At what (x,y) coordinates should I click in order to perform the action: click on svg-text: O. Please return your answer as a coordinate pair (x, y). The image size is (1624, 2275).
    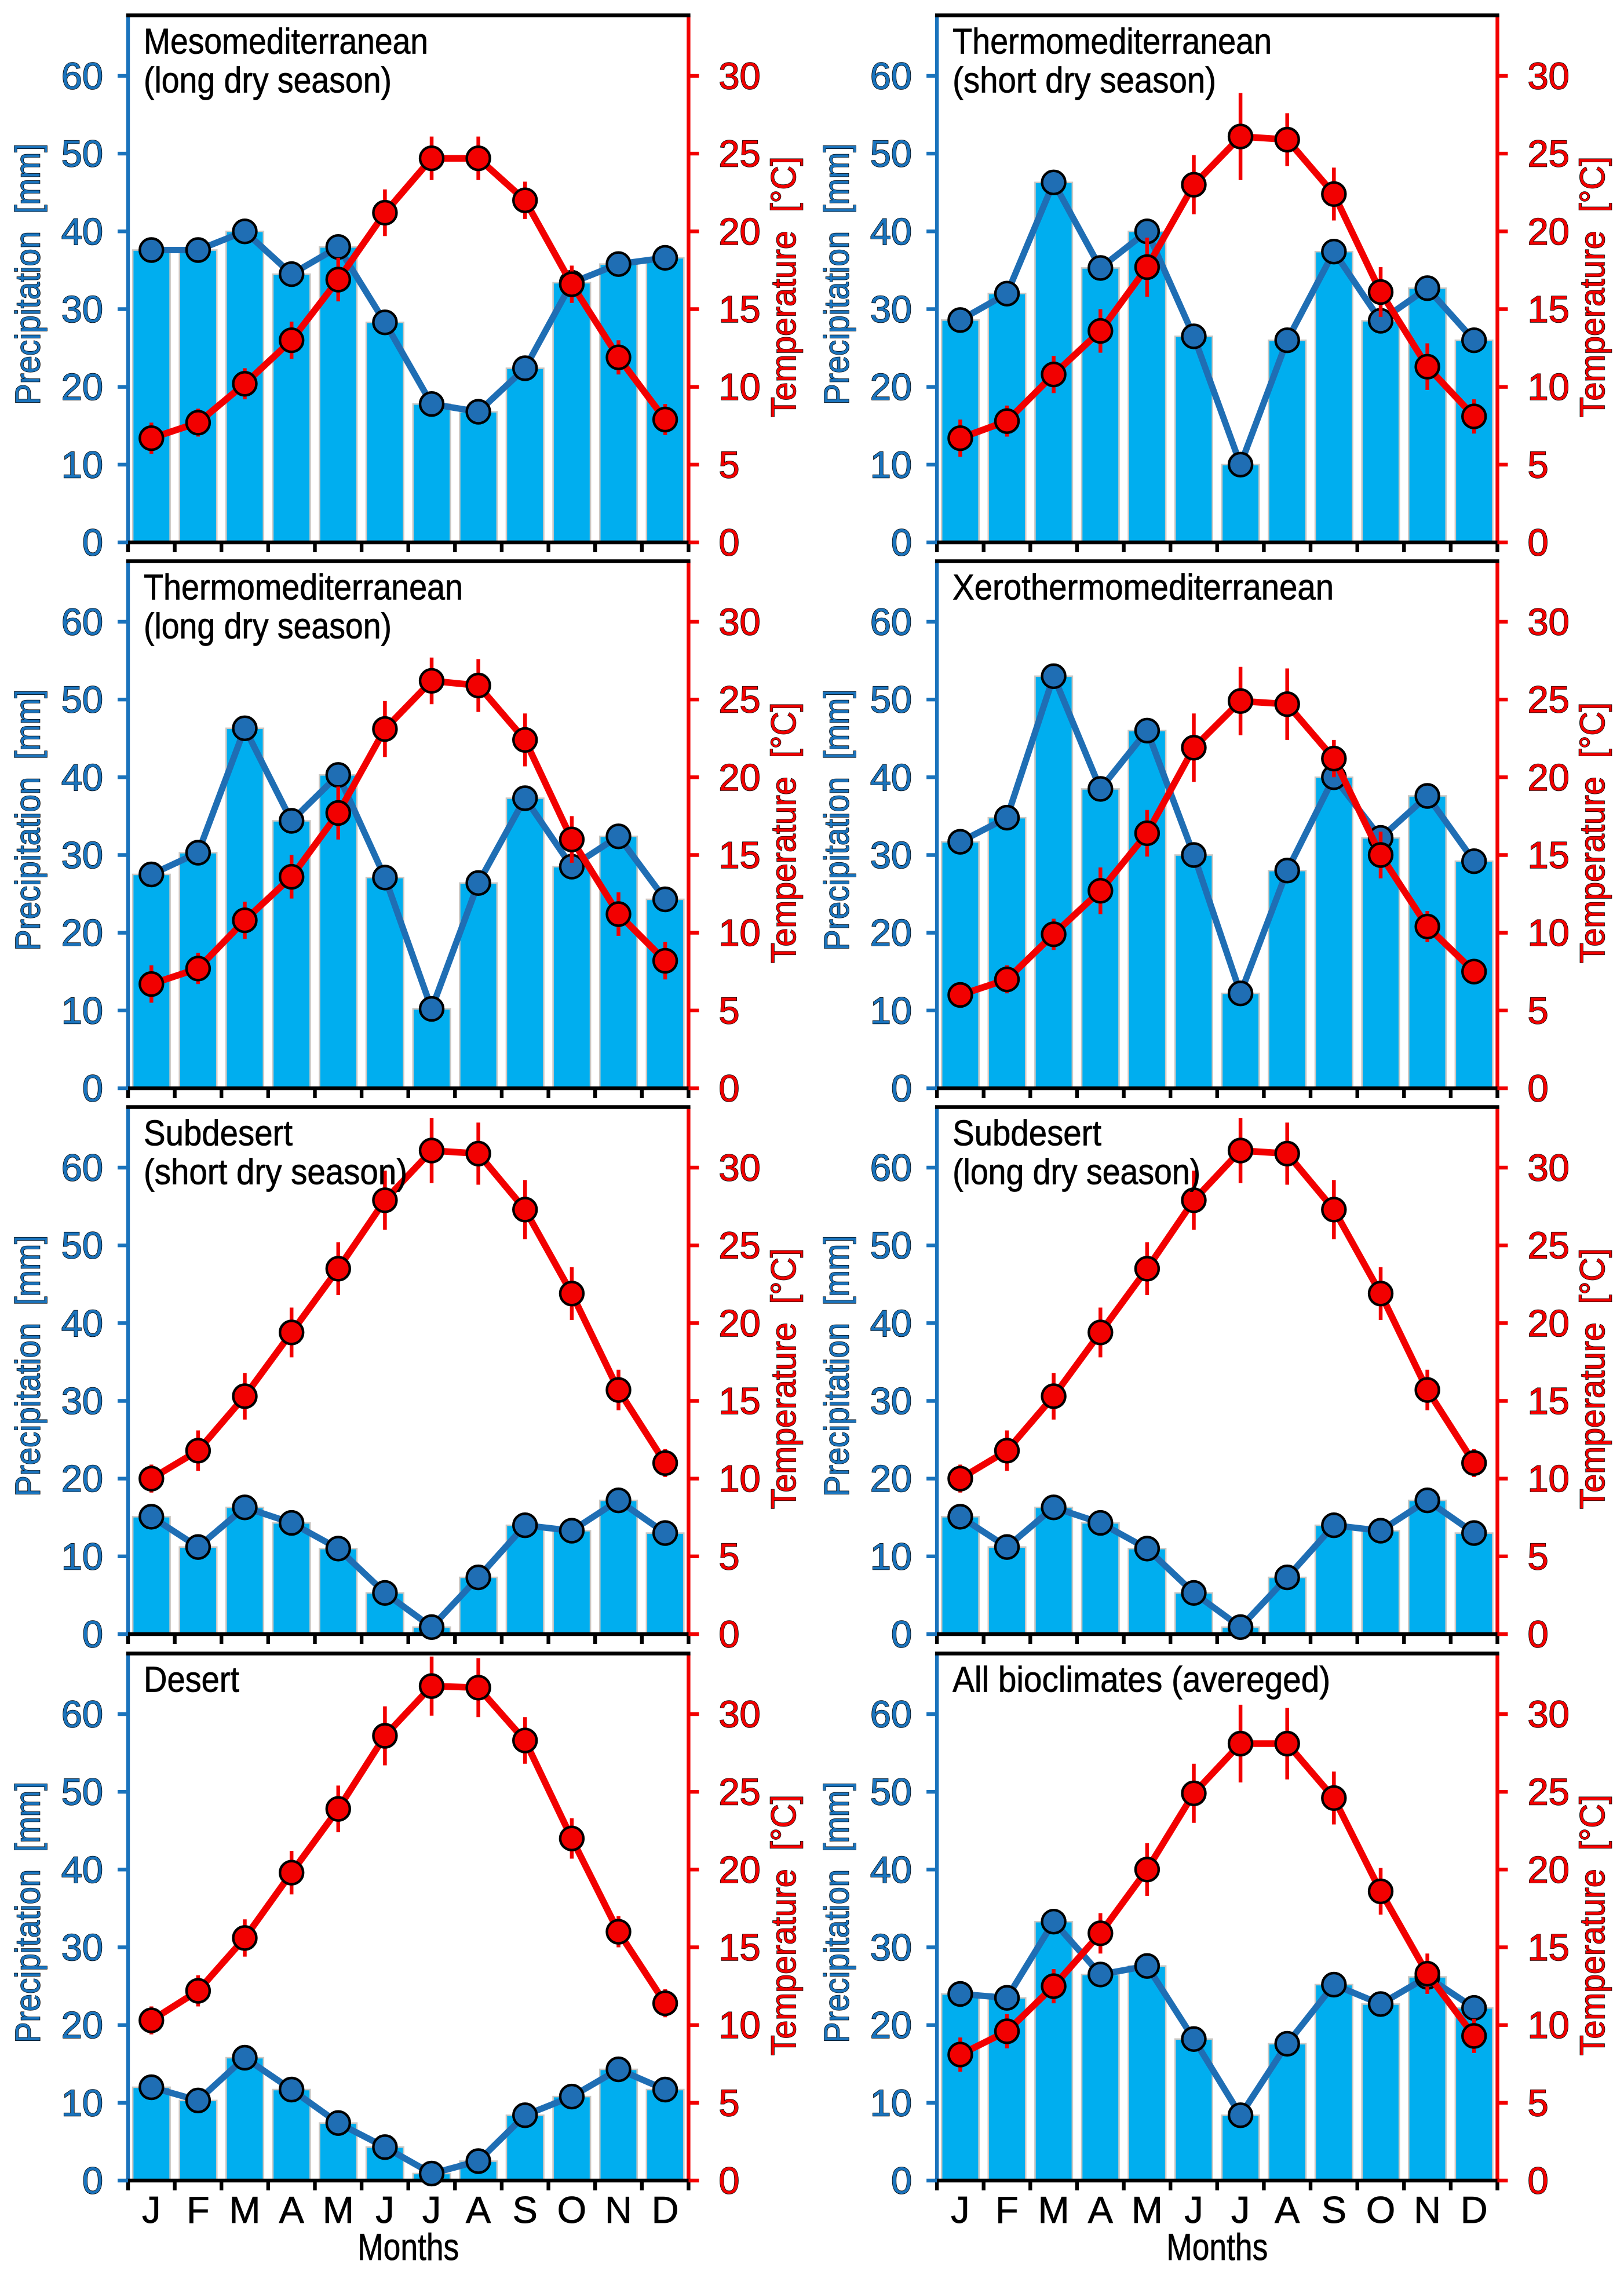
    Looking at the image, I should click on (572, 2210).